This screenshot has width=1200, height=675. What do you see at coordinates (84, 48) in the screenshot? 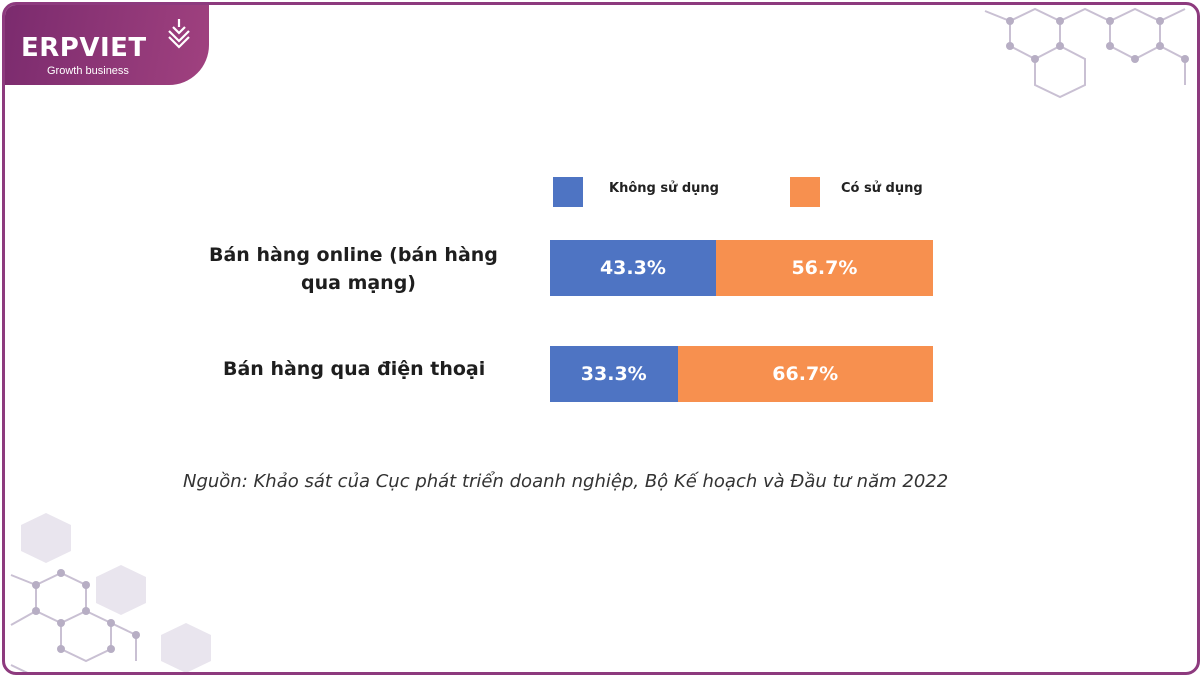
I see `brand-name: ERPVIET` at bounding box center [84, 48].